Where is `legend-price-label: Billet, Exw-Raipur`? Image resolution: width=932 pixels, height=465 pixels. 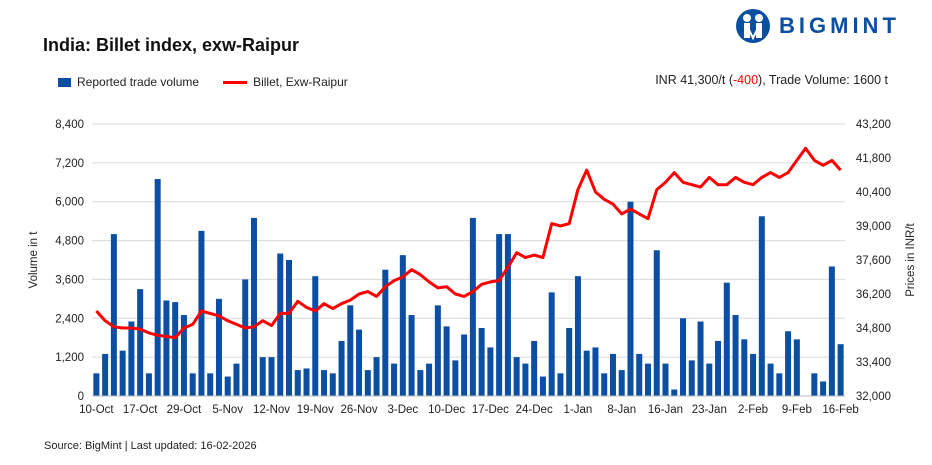
legend-price-label: Billet, Exw-Raipur is located at coordinates (300, 82).